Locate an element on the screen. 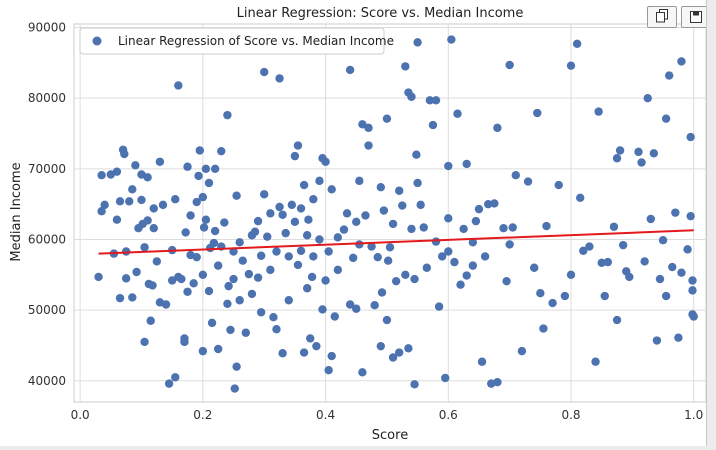  x-tick-label: 0.6 is located at coordinates (448, 415).